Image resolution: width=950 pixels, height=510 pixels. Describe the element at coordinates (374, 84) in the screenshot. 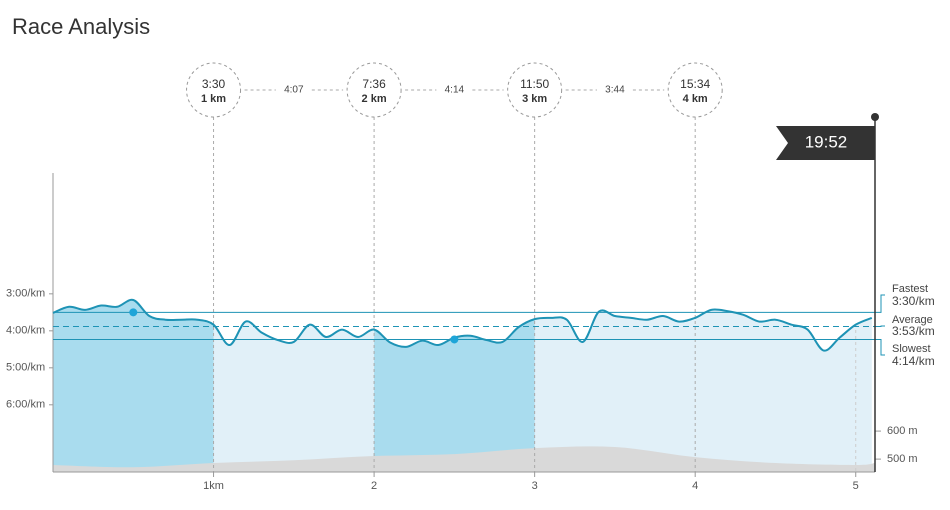

I see `split-time: 7:36` at that location.